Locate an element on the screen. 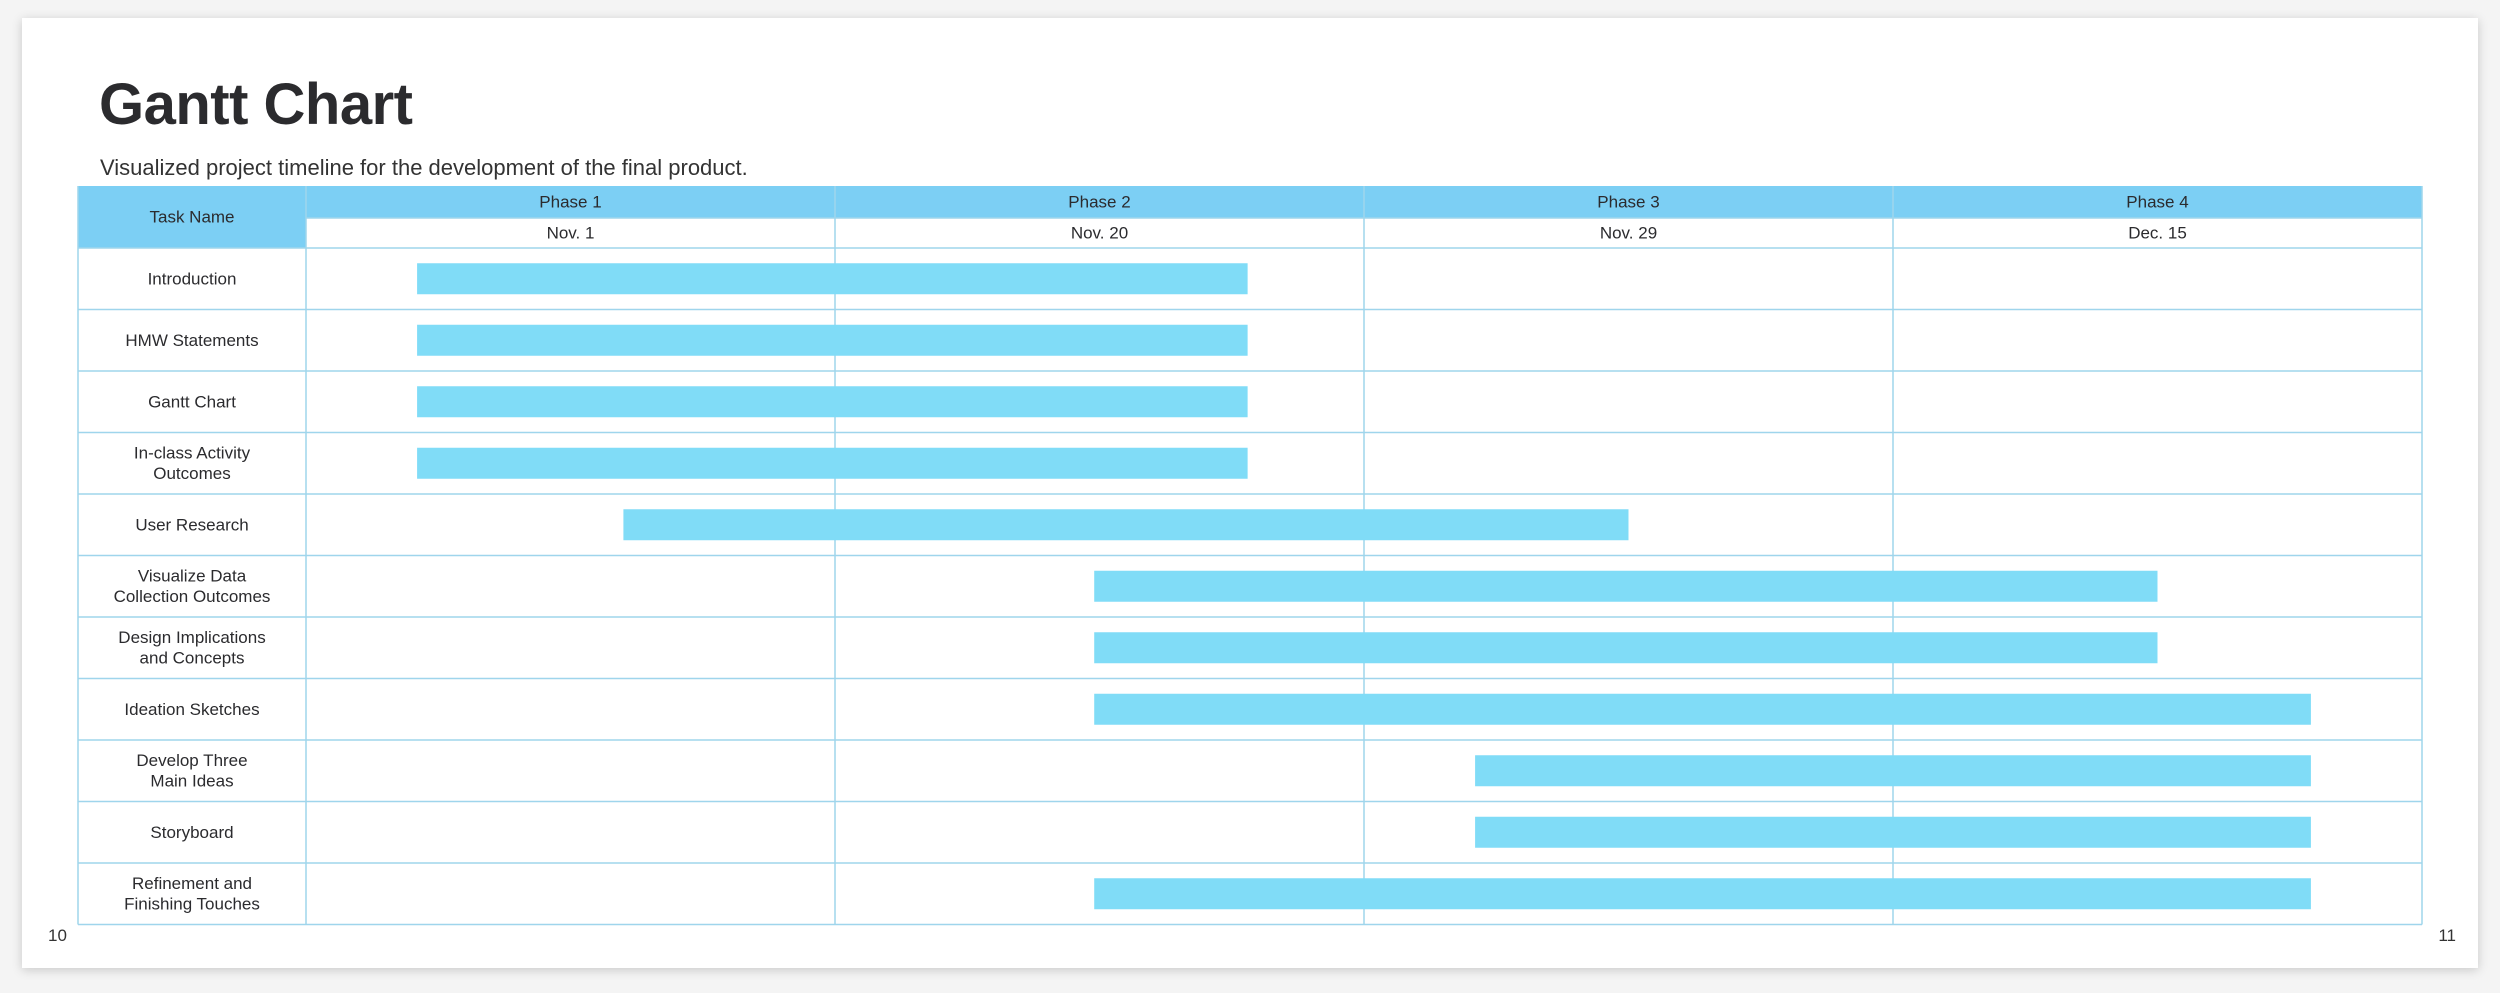  task-name-label: Gantt Chart is located at coordinates (192, 401).